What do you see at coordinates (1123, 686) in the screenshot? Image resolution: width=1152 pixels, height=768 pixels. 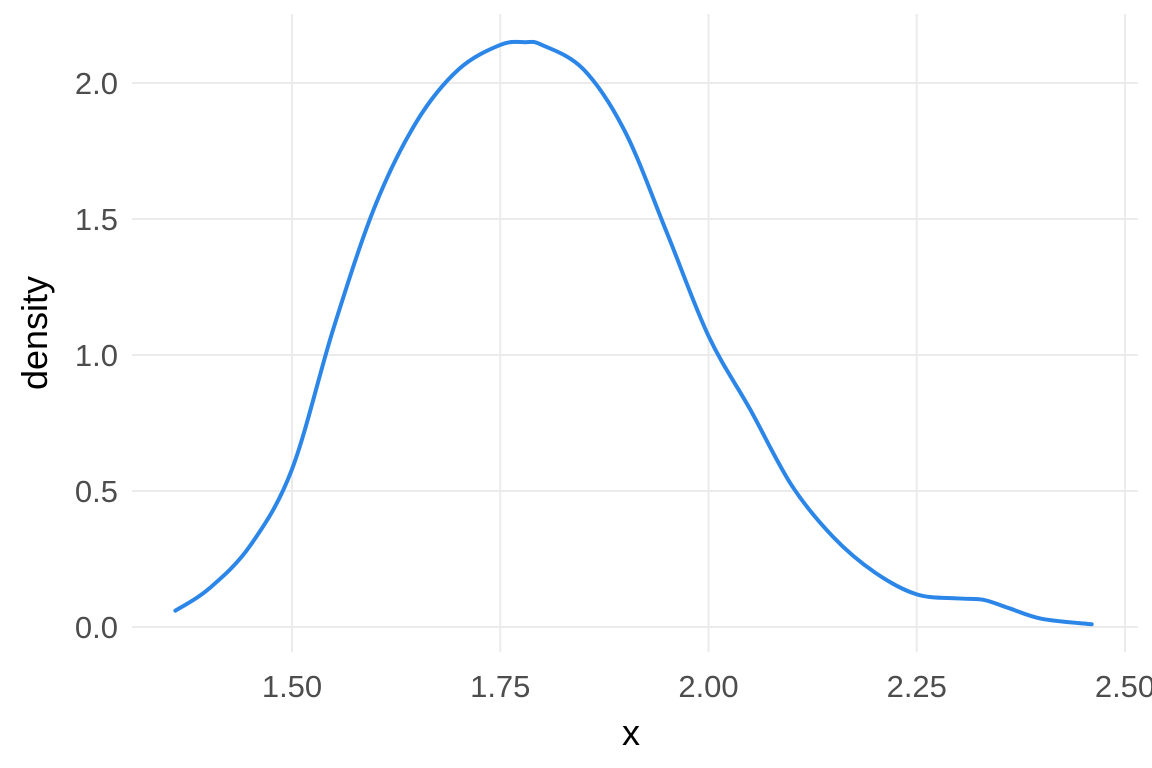 I see `x-tick-label: 2.50` at bounding box center [1123, 686].